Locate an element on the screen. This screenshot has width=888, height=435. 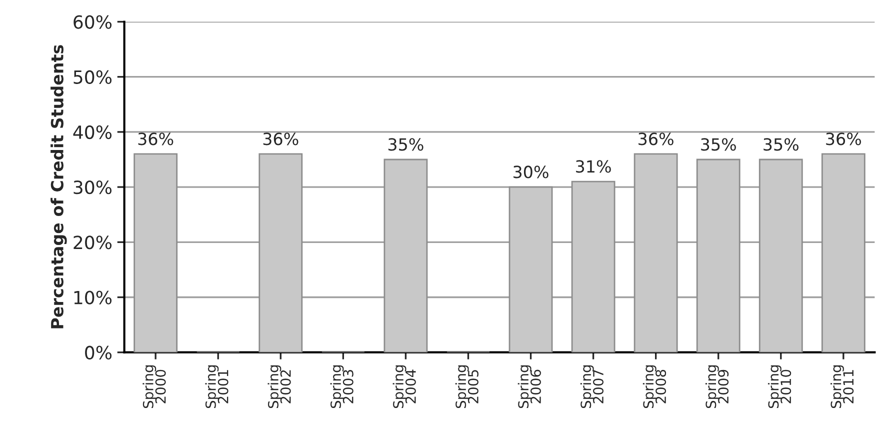
x-tick-label: Spring 2003 is located at coordinates (342, 386).